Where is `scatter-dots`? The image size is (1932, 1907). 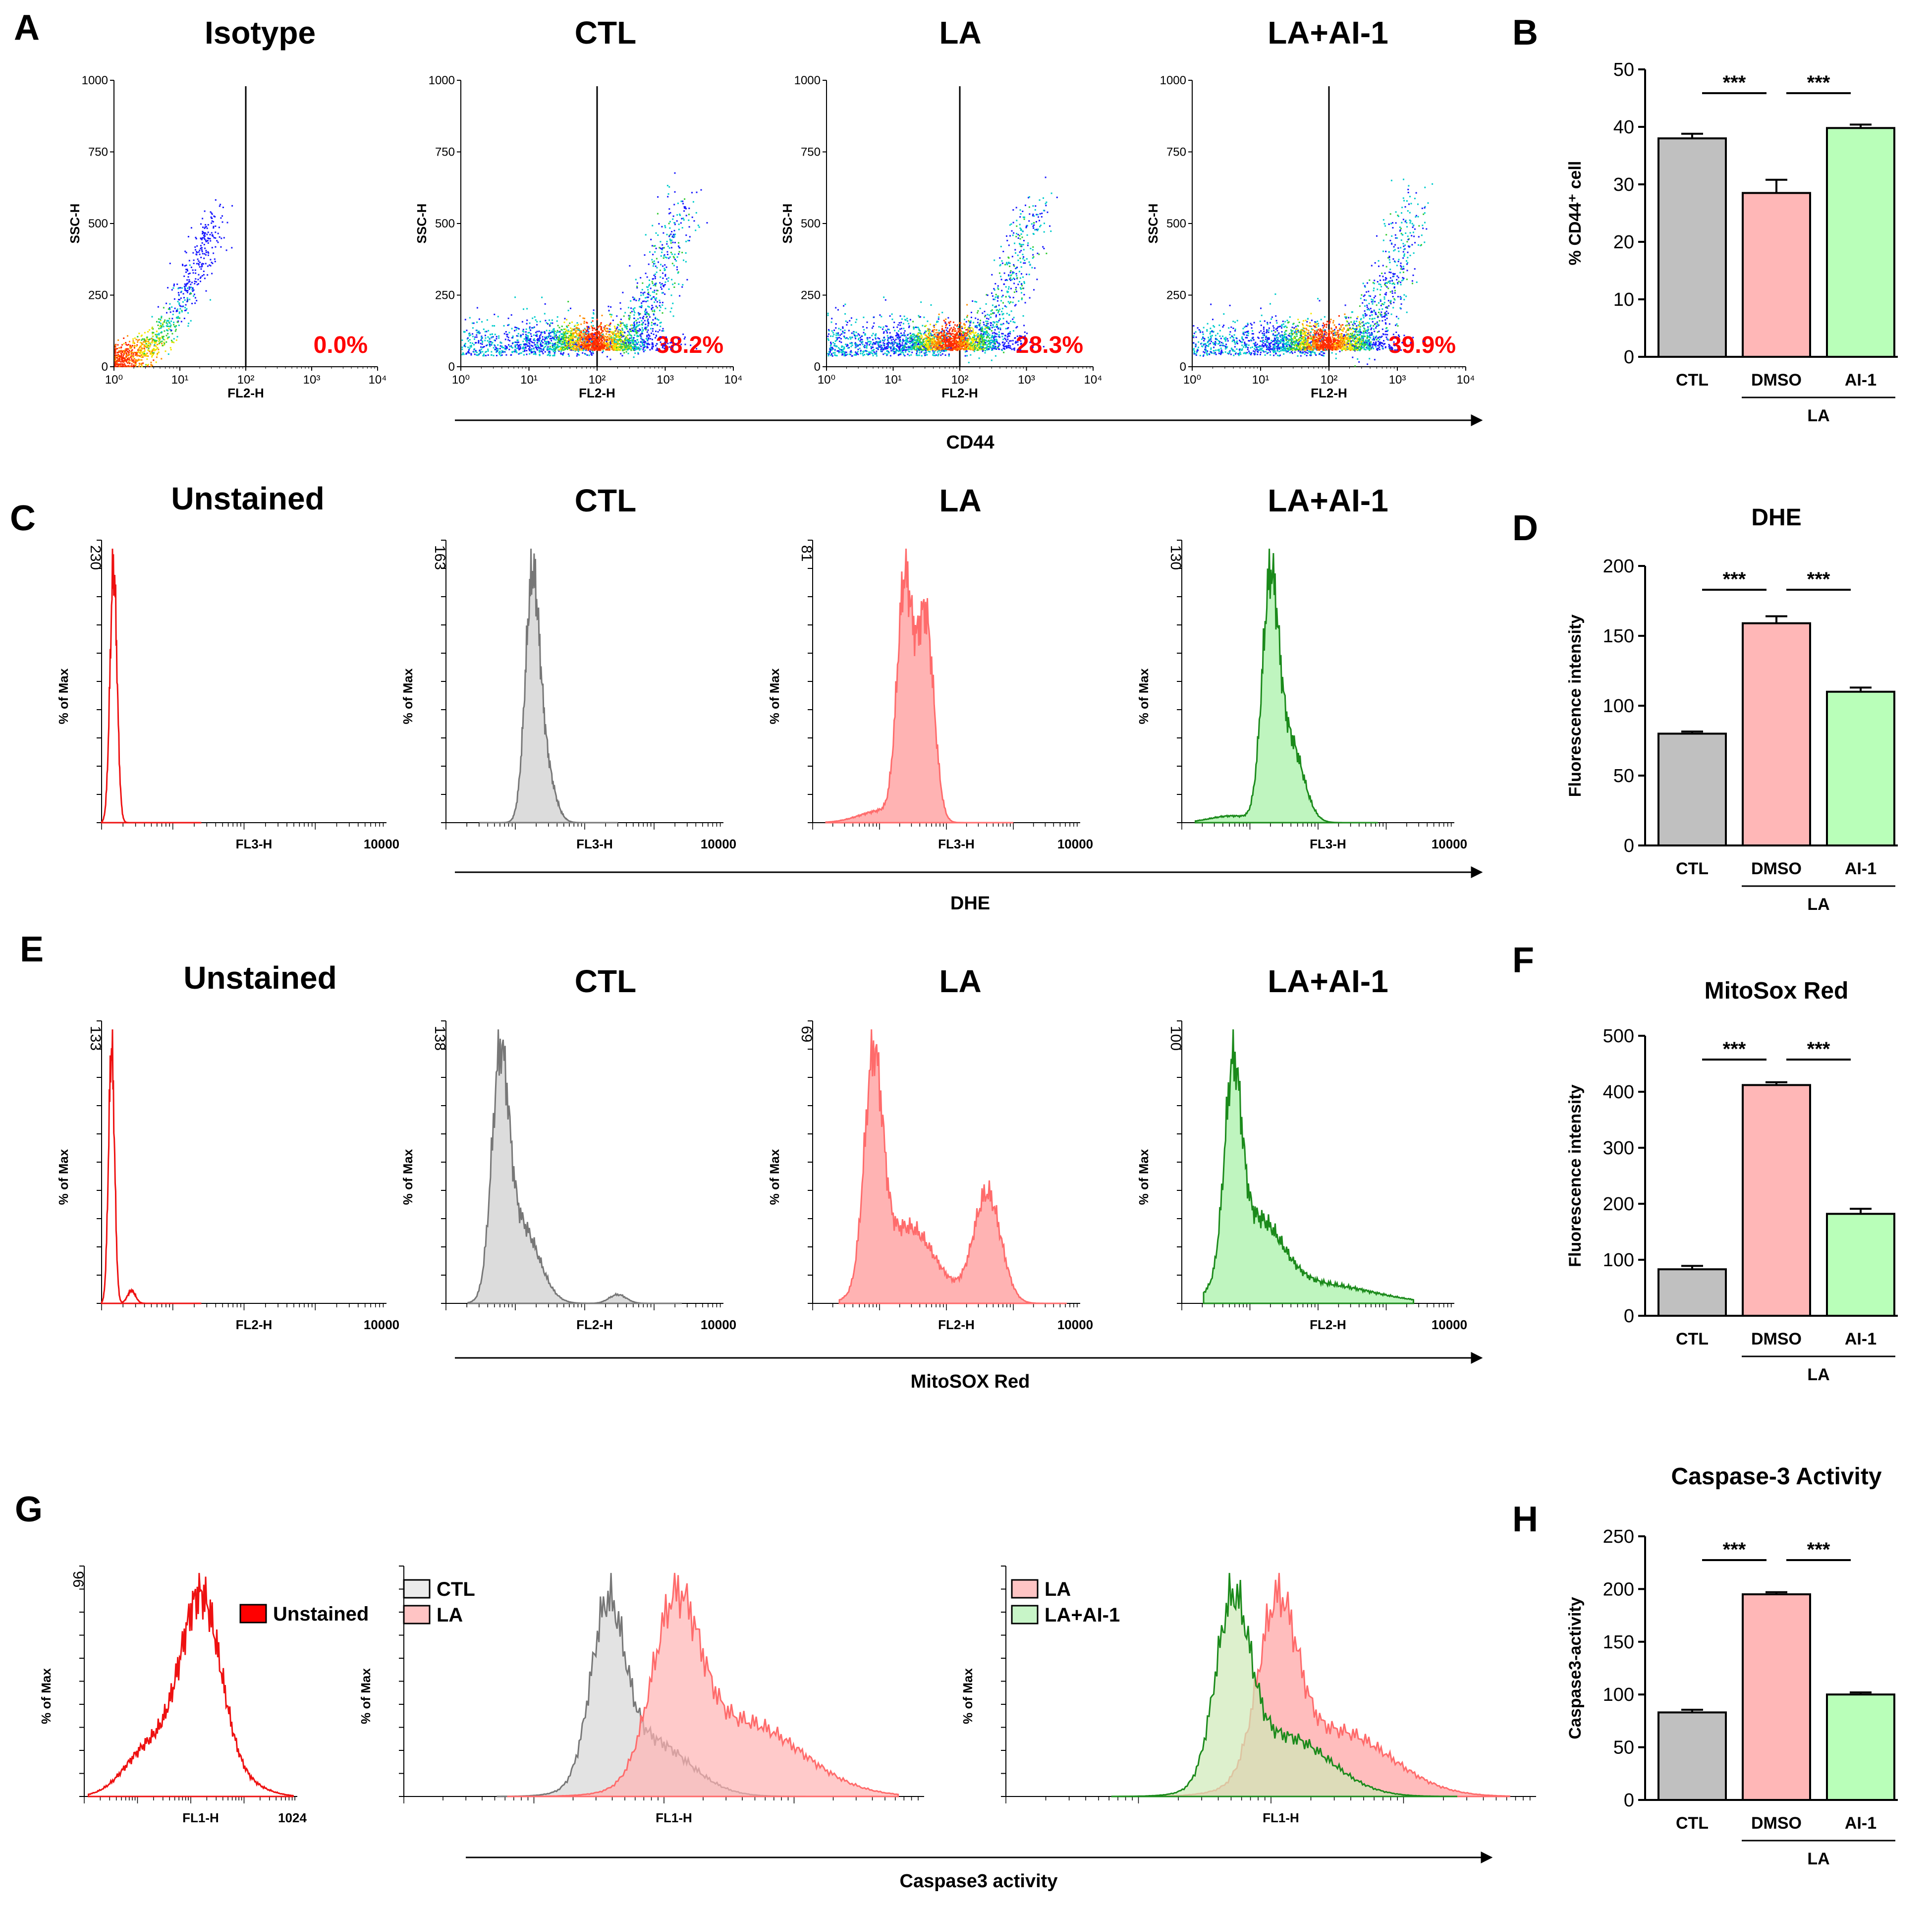 scatter-dots is located at coordinates (584, 266).